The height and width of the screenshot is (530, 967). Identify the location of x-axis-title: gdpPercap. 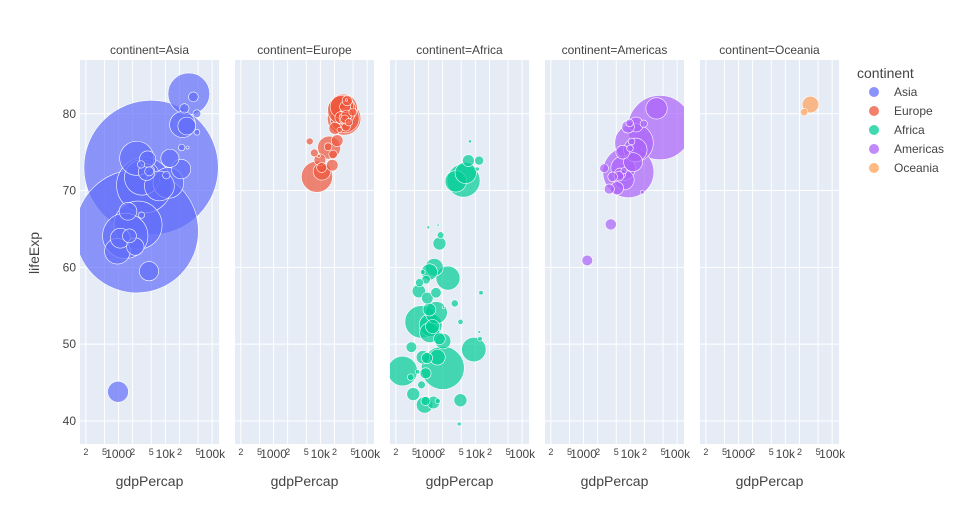
(460, 481).